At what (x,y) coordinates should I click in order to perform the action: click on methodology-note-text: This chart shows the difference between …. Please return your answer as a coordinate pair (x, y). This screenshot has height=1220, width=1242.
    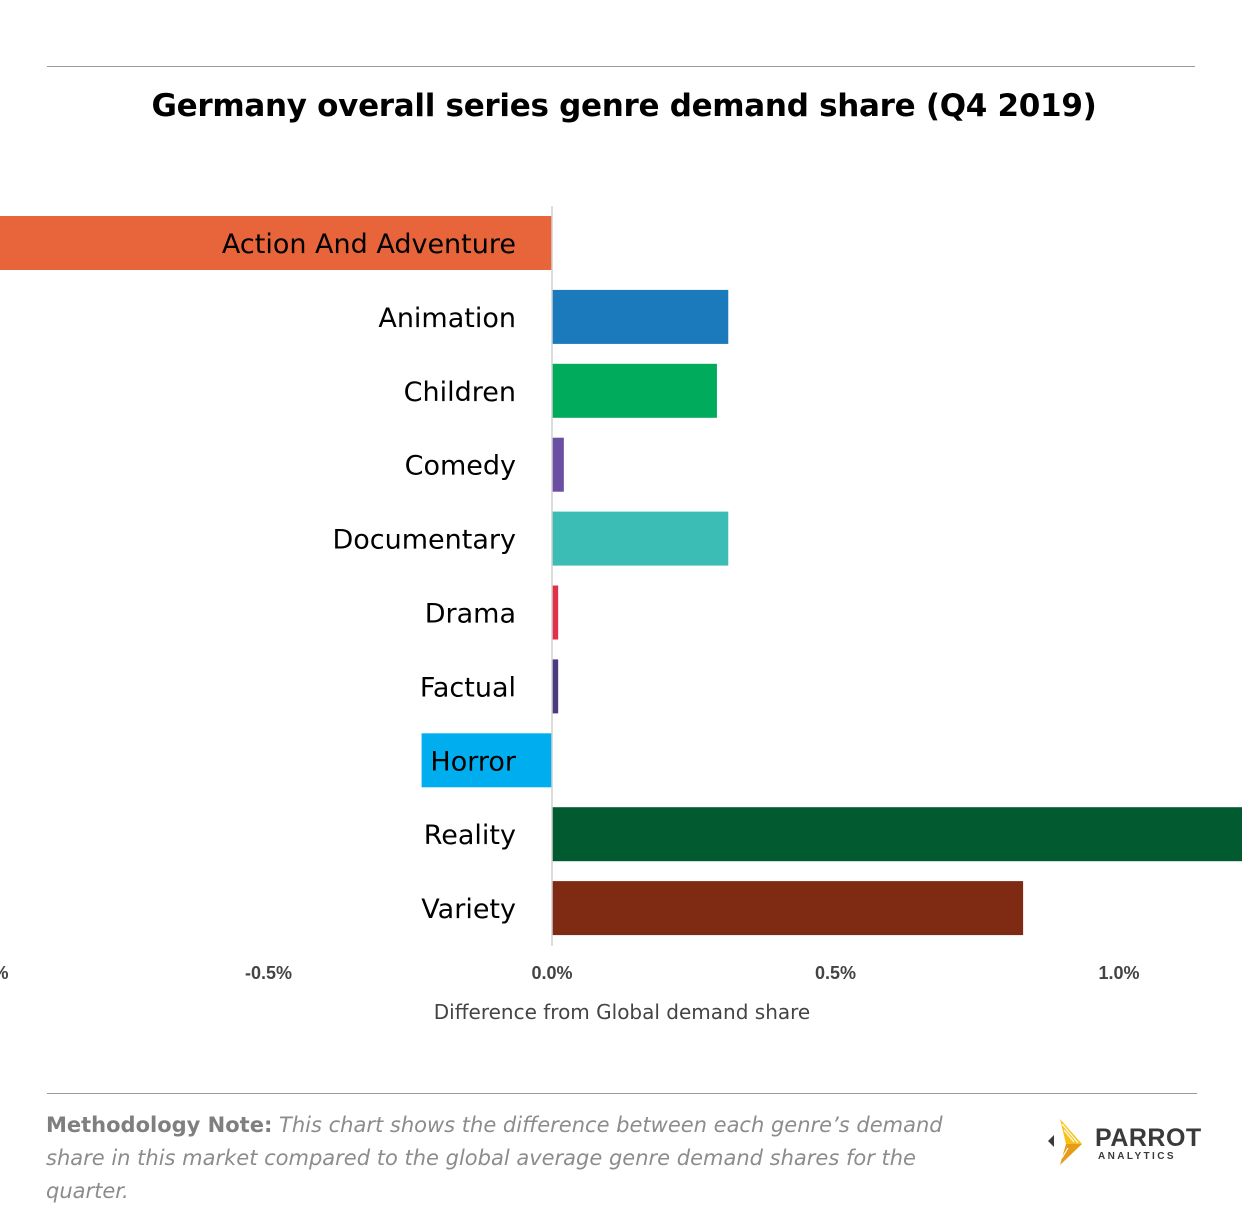
    Looking at the image, I should click on (494, 1158).